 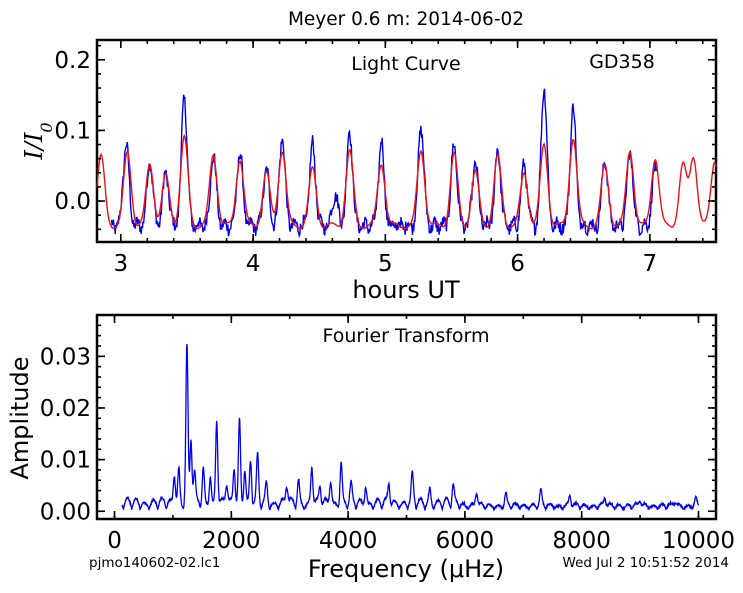 I want to click on x-tick-label: 6, so click(x=517, y=264).